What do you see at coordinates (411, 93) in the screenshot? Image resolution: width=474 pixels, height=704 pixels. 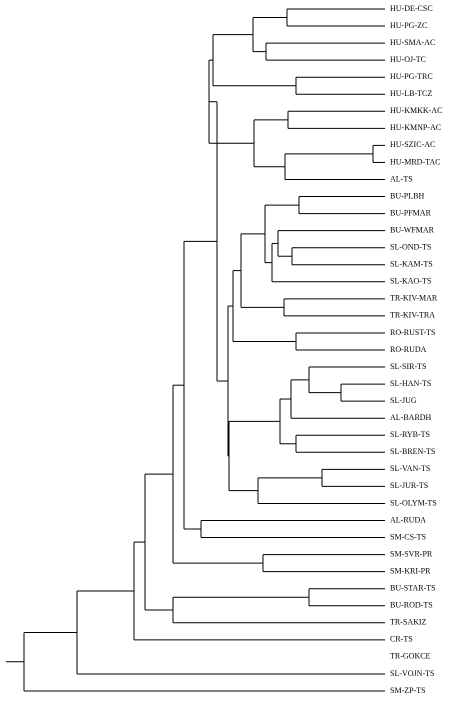 I see `leaf-label: HU-LB-TCZ` at bounding box center [411, 93].